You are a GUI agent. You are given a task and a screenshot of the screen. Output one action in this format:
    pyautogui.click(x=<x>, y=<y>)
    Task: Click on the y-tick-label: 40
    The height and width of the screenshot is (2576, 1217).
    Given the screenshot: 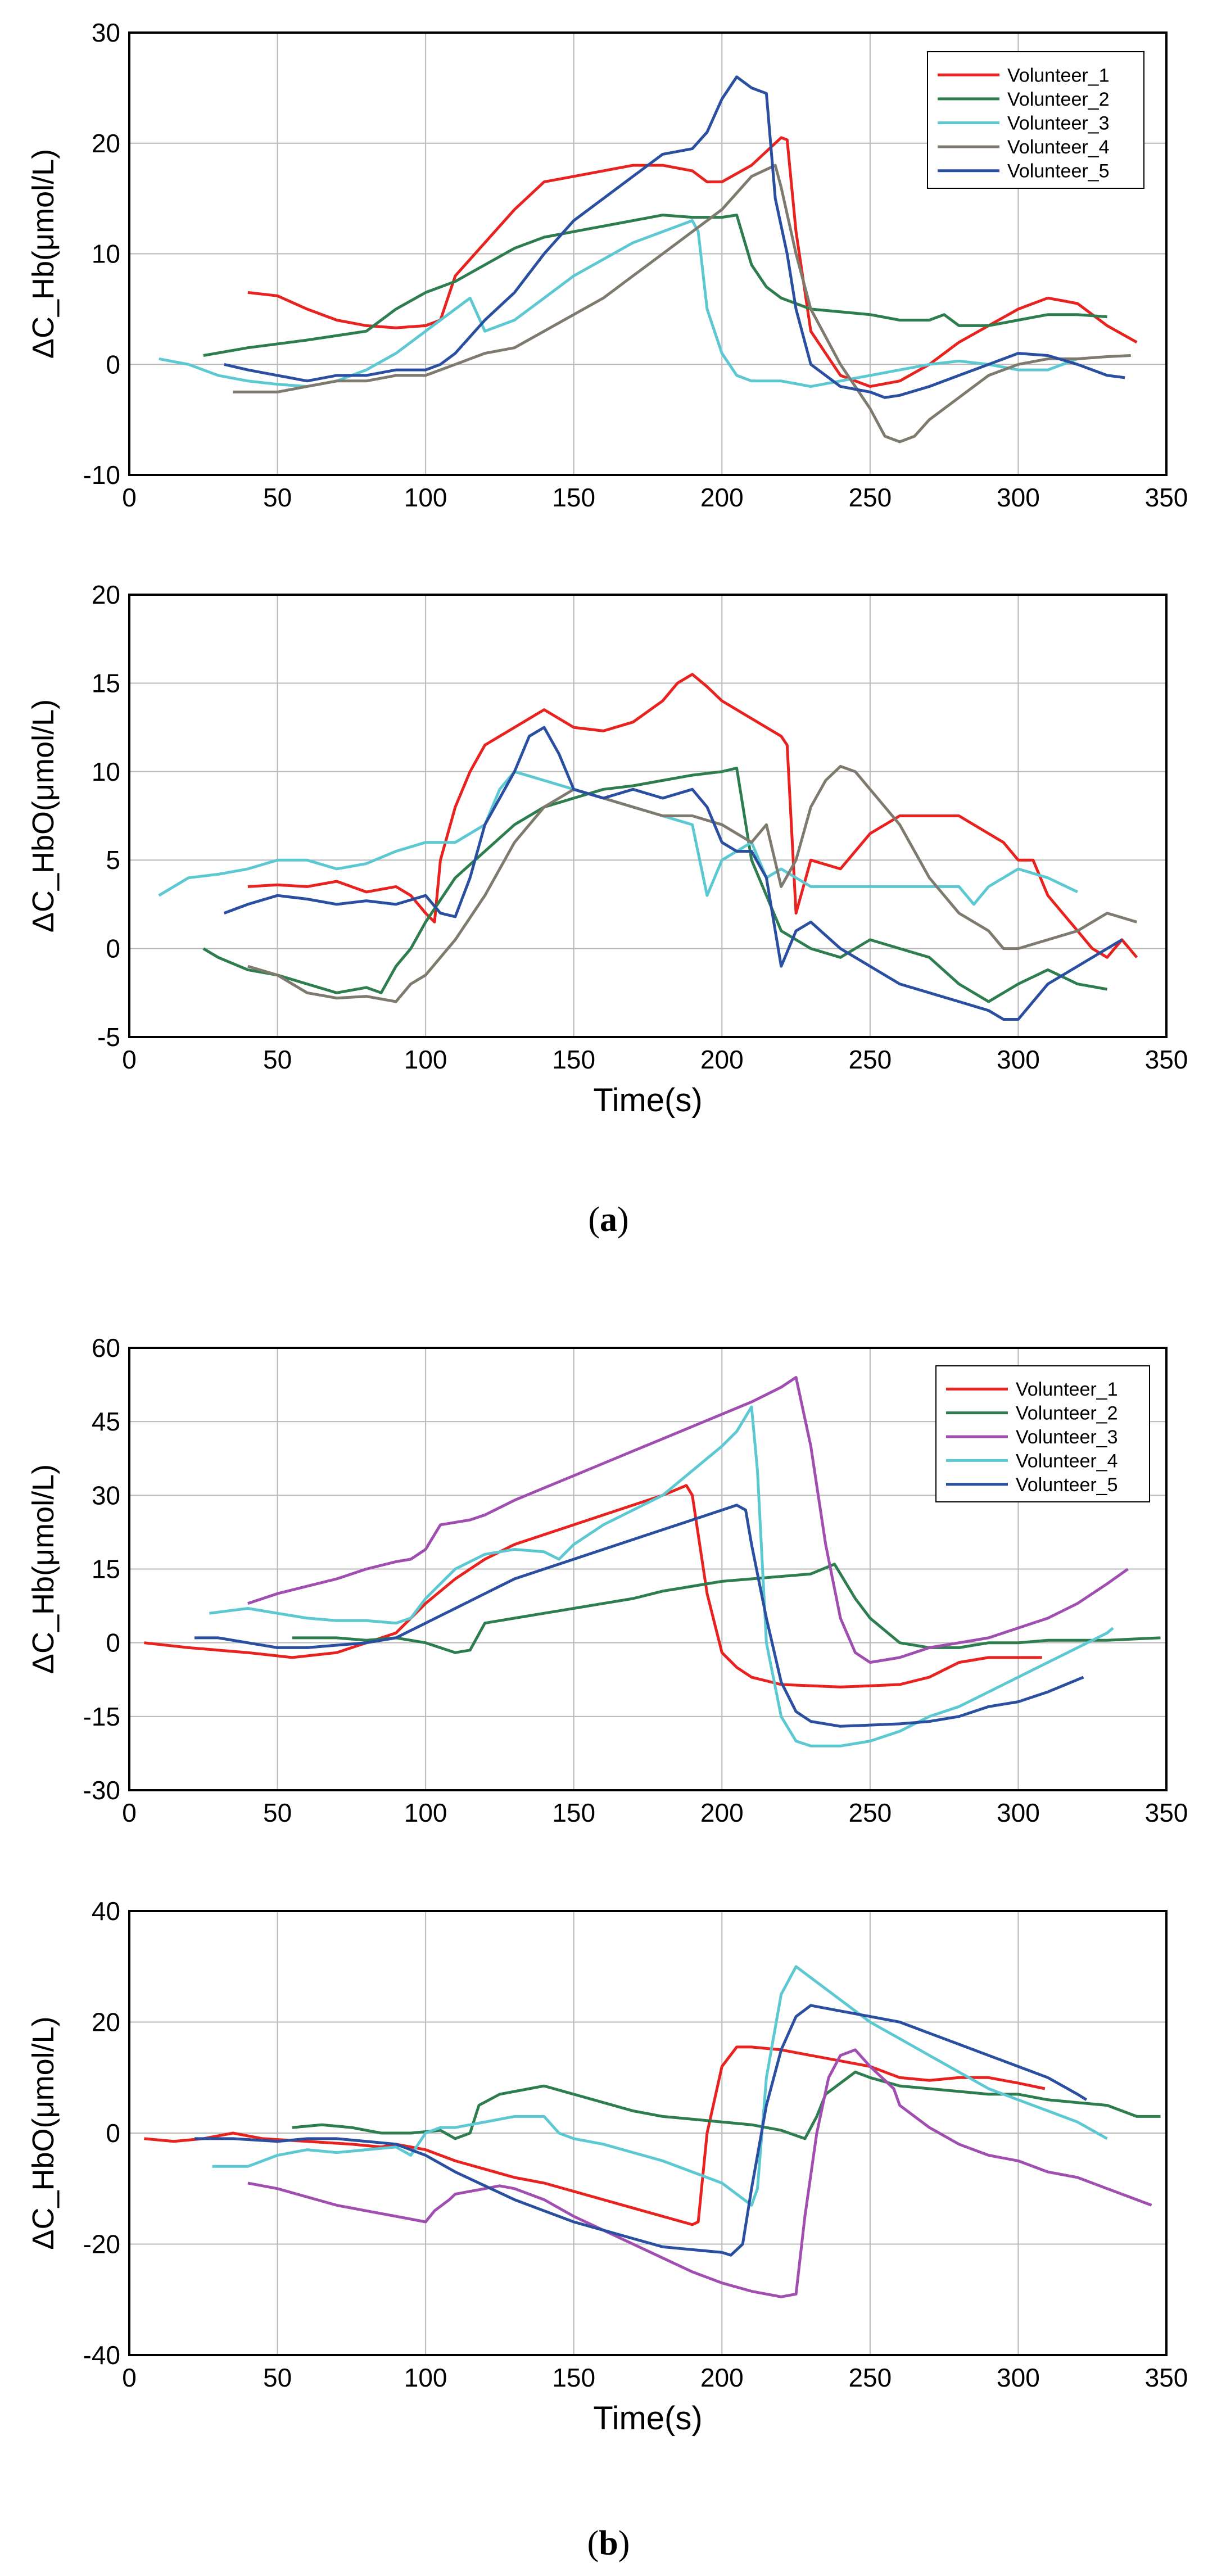 What is the action you would take?
    pyautogui.click(x=106, y=1911)
    